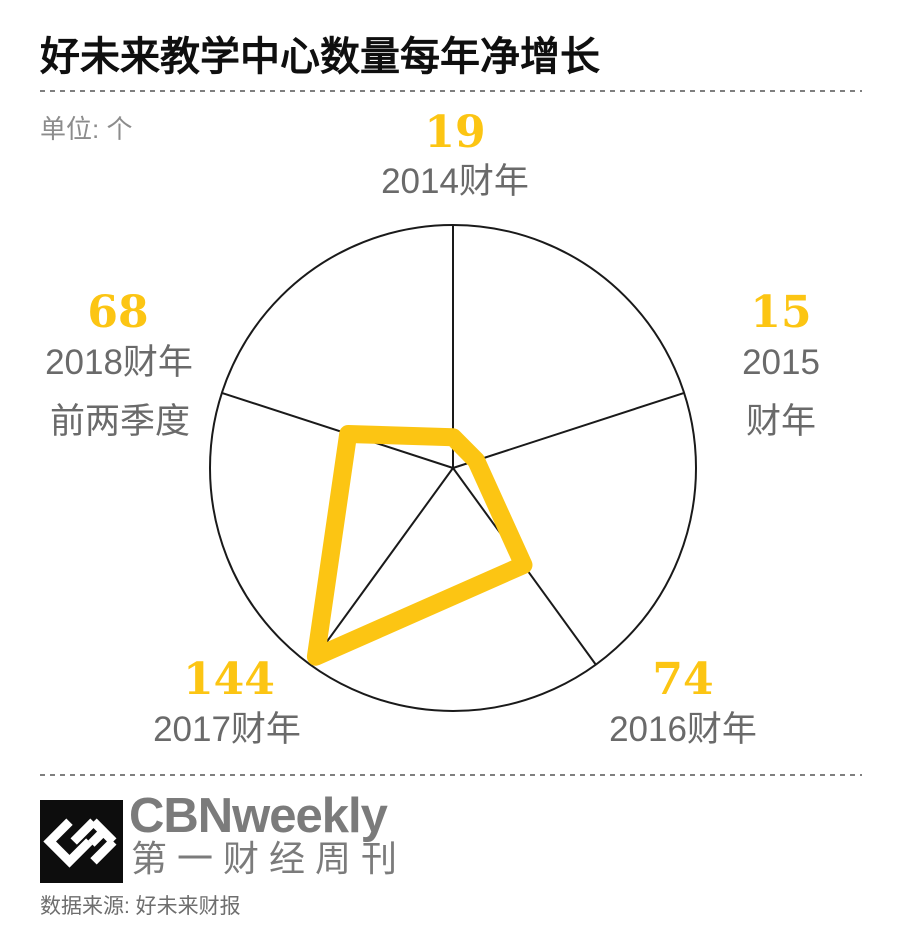  I want to click on data-polygon, so click(419, 545).